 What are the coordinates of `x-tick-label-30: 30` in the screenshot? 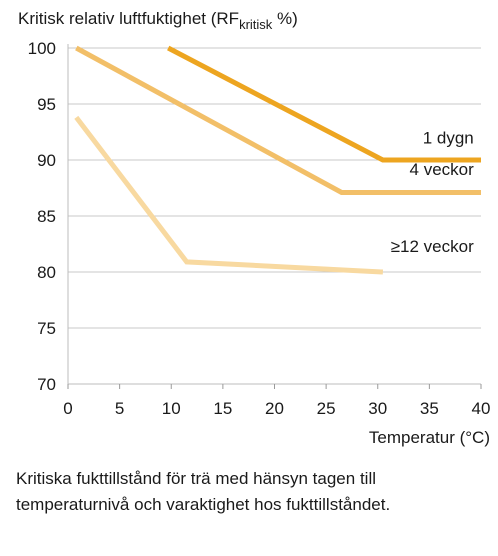 It's located at (377, 408).